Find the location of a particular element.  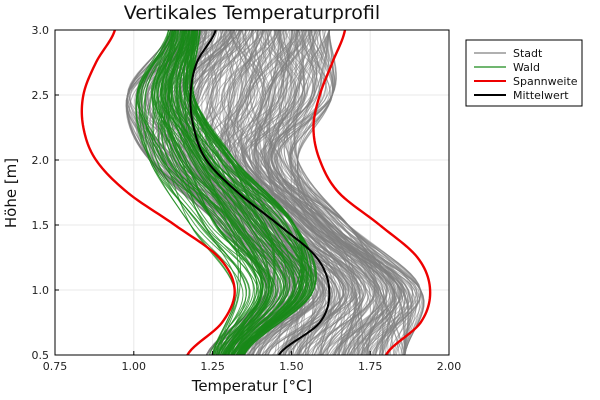

x-axis-label: Temperatur [°C] is located at coordinates (252, 386).